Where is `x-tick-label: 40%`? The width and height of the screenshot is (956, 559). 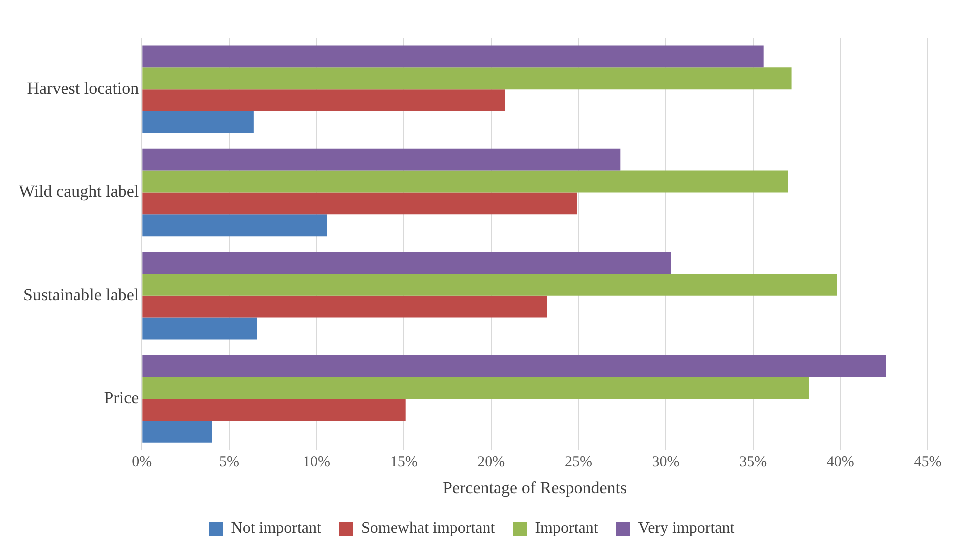
x-tick-label: 40% is located at coordinates (840, 462).